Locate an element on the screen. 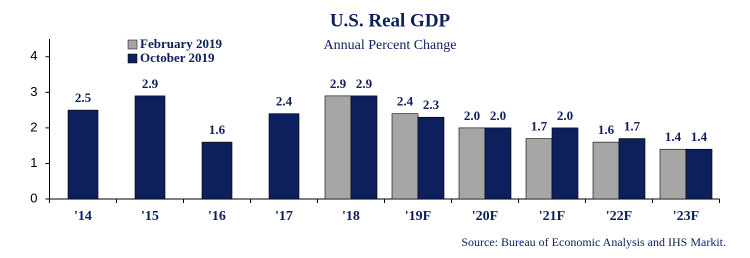 Image resolution: width=750 pixels, height=258 pixels. x-tick-label: '18 is located at coordinates (351, 216).